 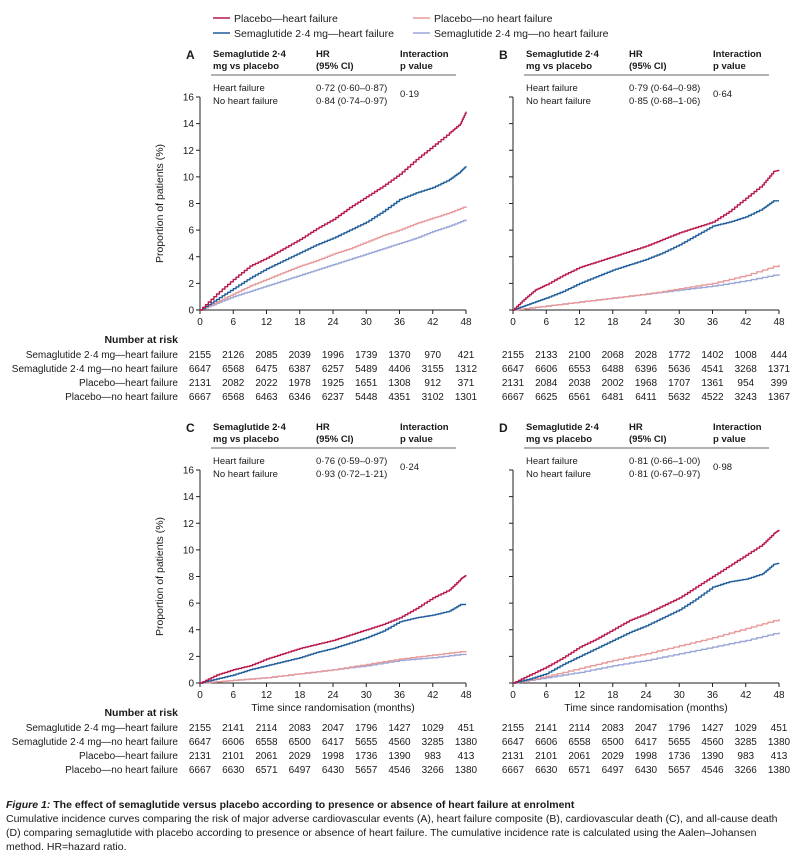 What do you see at coordinates (466, 728) in the screenshot?
I see `panel-c-risk-cell: 451` at bounding box center [466, 728].